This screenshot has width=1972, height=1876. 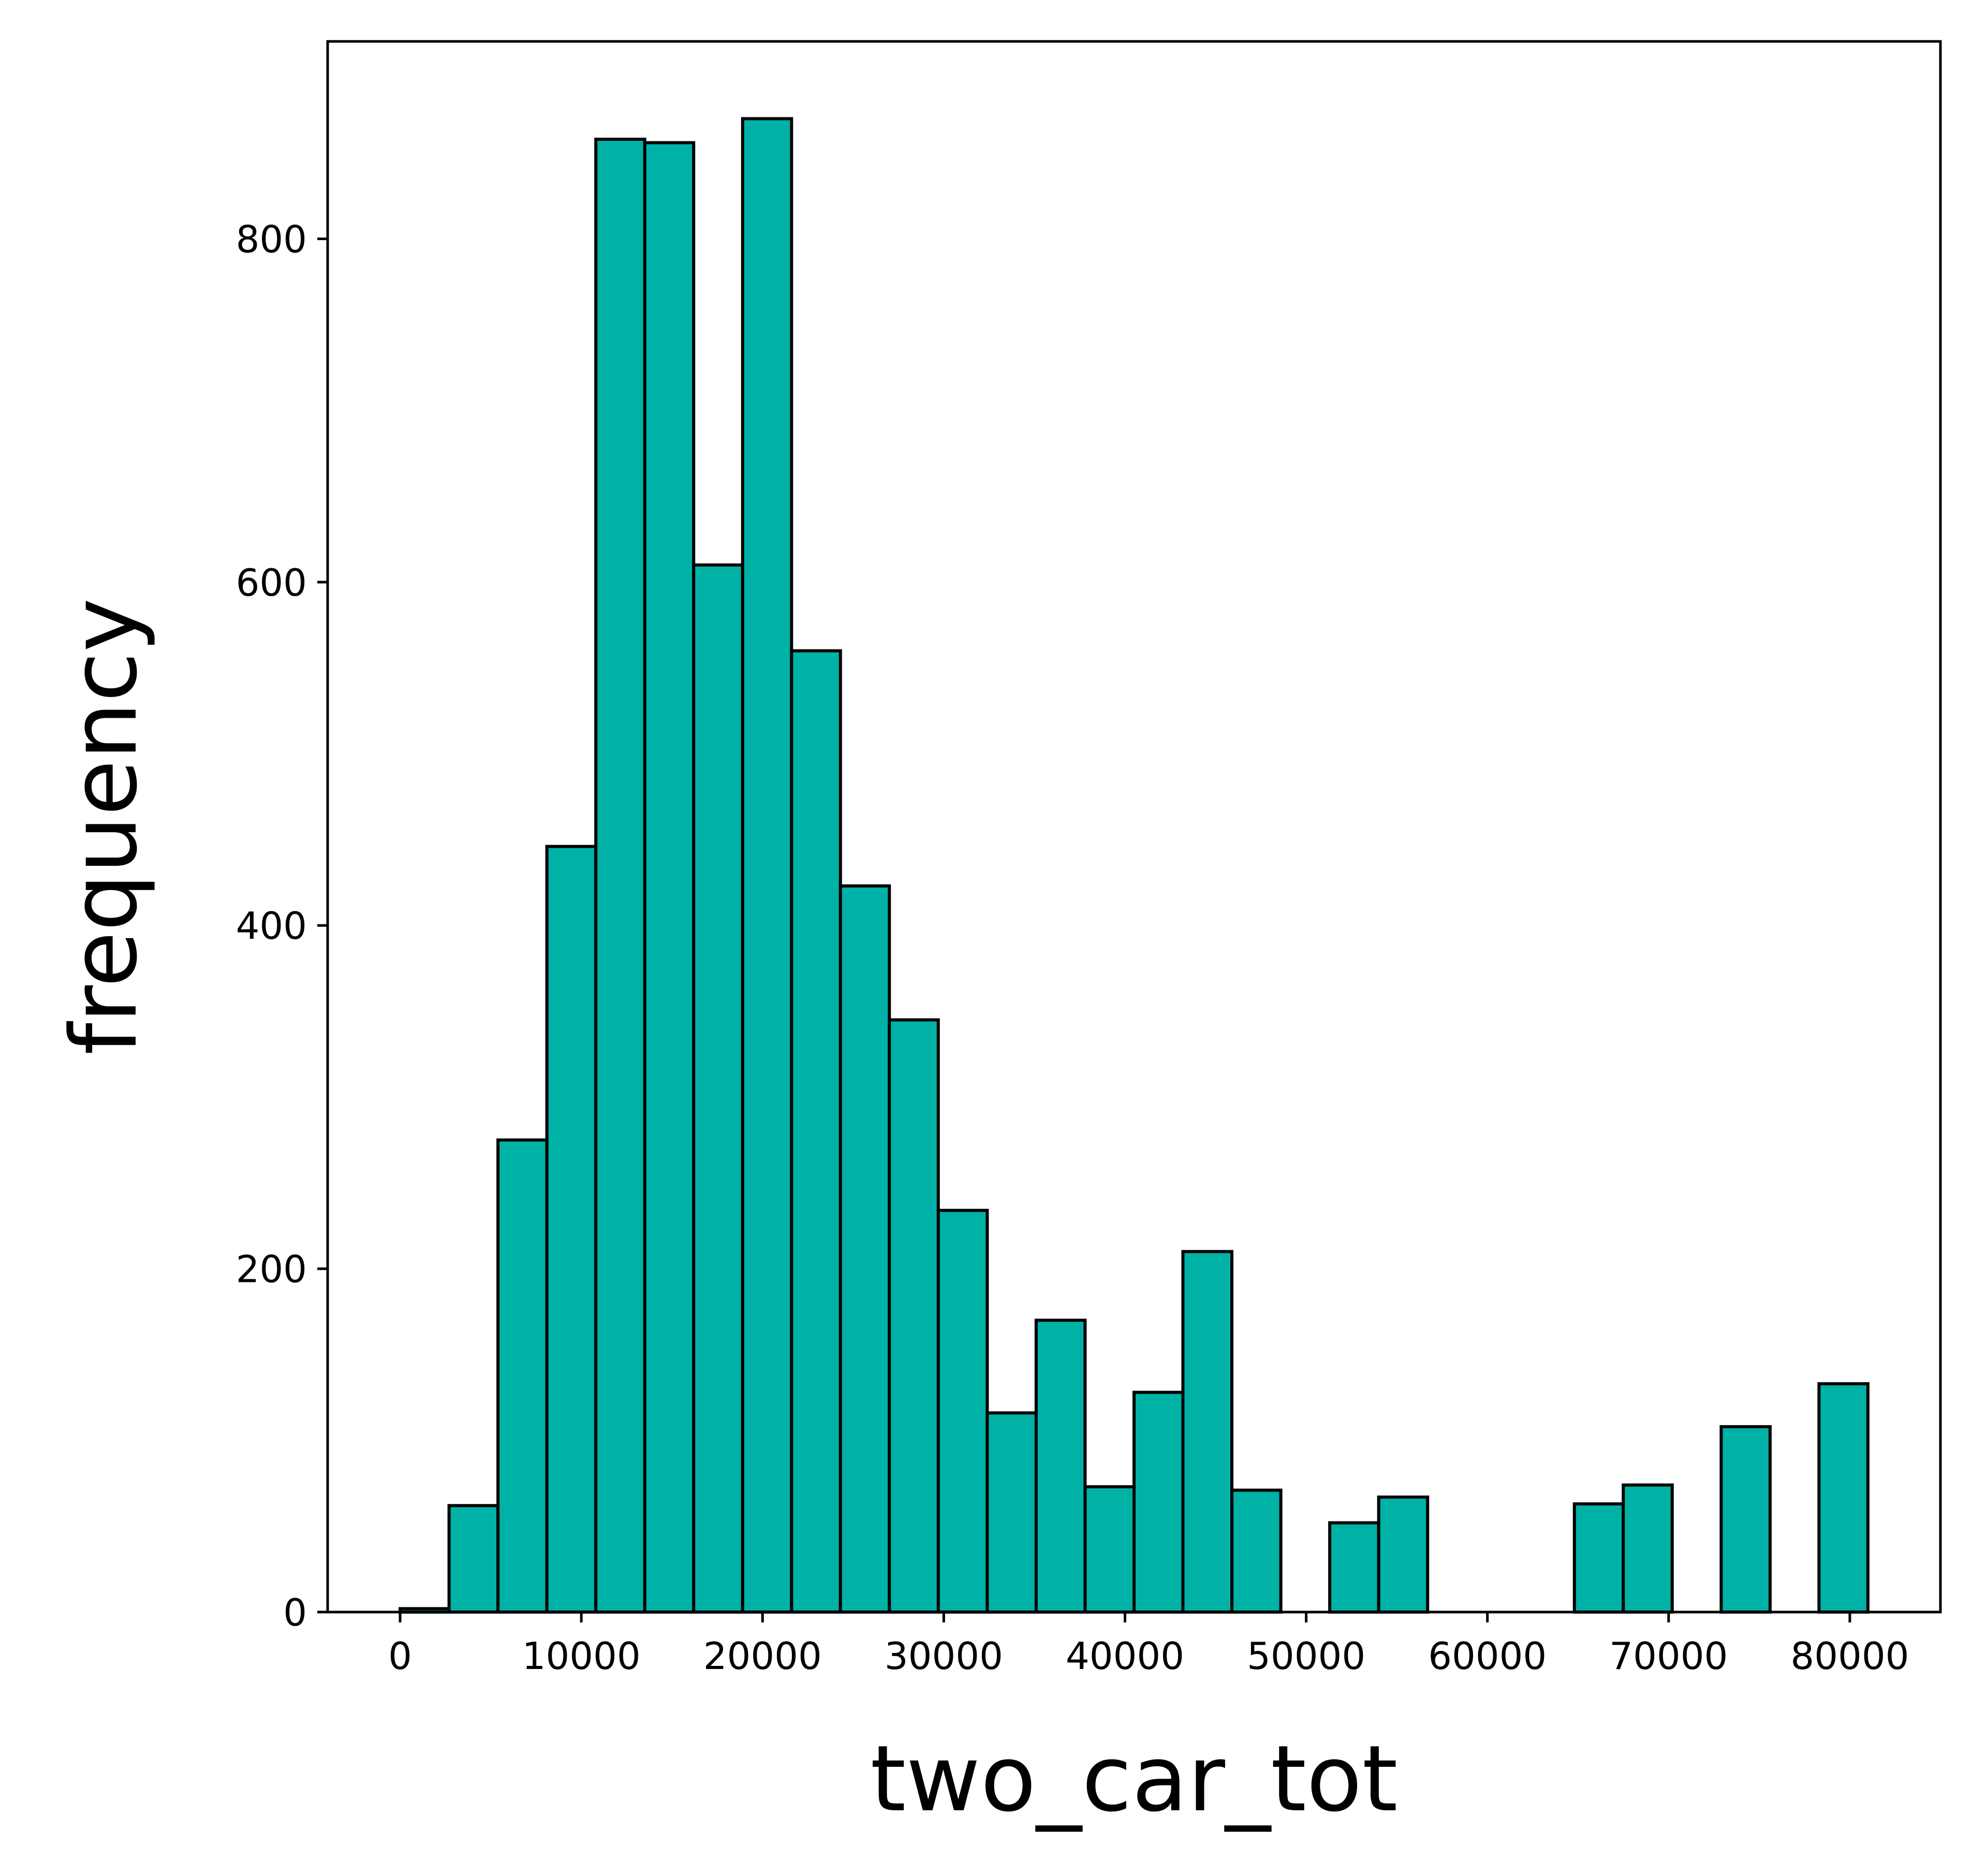 What do you see at coordinates (271, 1269) in the screenshot?
I see `y-tick-label: 200` at bounding box center [271, 1269].